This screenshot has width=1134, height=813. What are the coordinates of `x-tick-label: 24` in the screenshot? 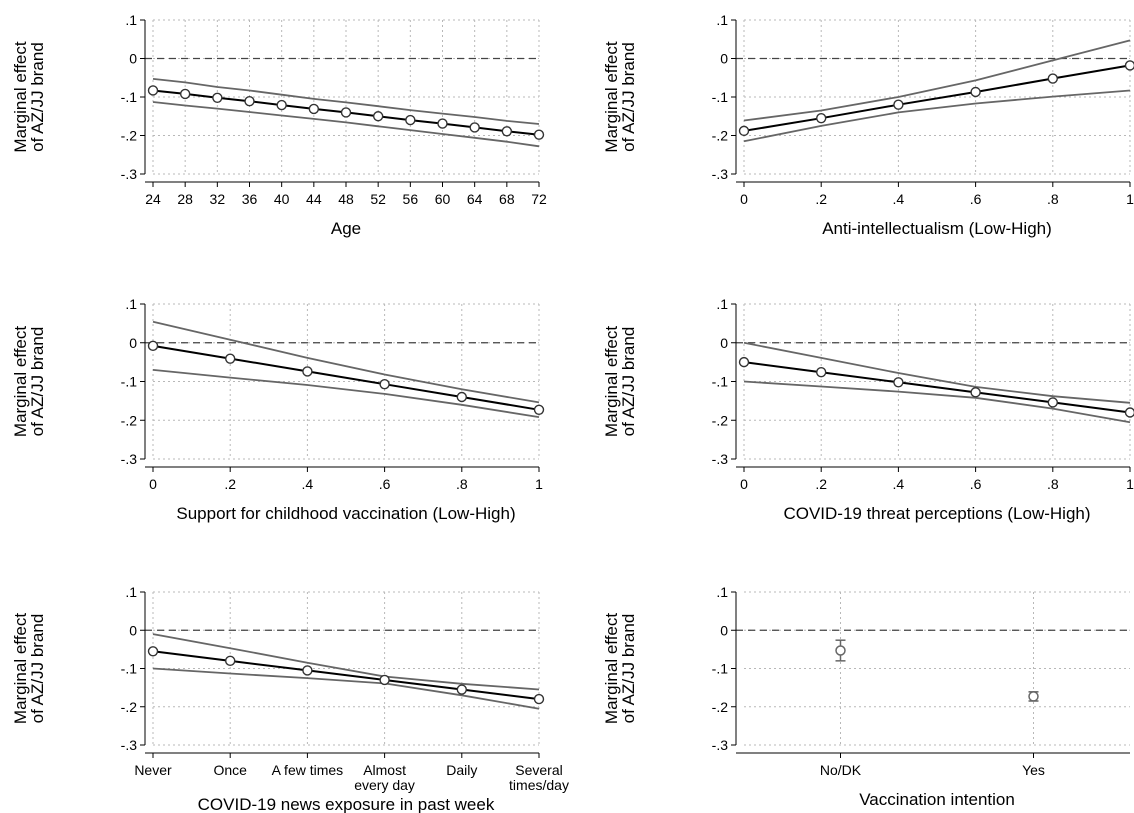 It's located at (153, 199).